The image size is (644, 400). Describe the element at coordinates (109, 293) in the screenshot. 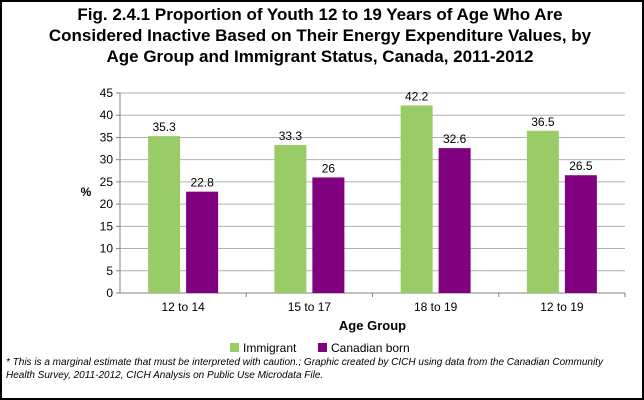

I see `y-tick-label: 0` at that location.